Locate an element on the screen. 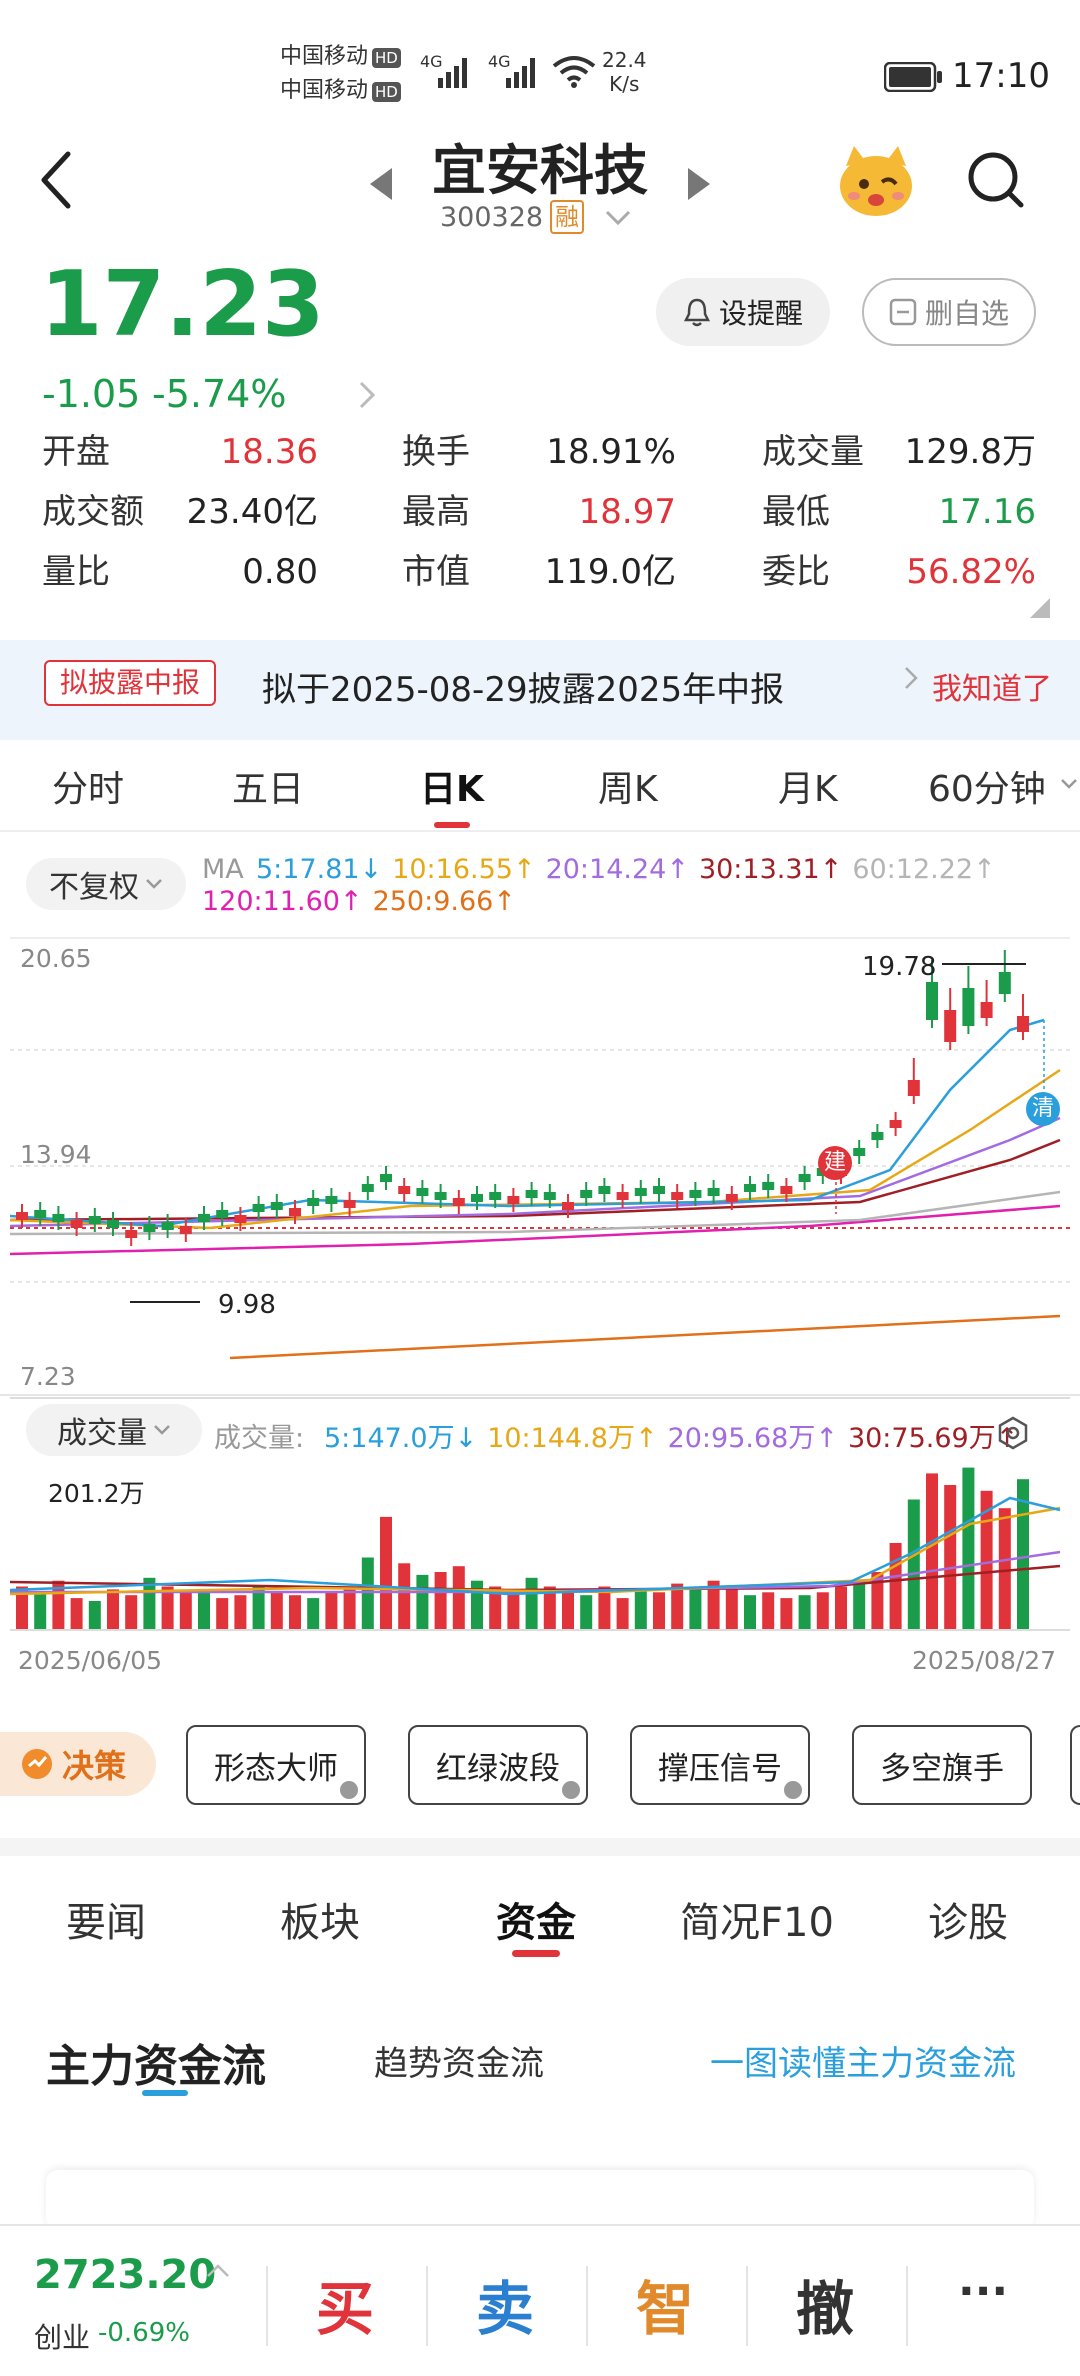 The width and height of the screenshot is (1080, 2376). next-stock-icon is located at coordinates (699, 186).